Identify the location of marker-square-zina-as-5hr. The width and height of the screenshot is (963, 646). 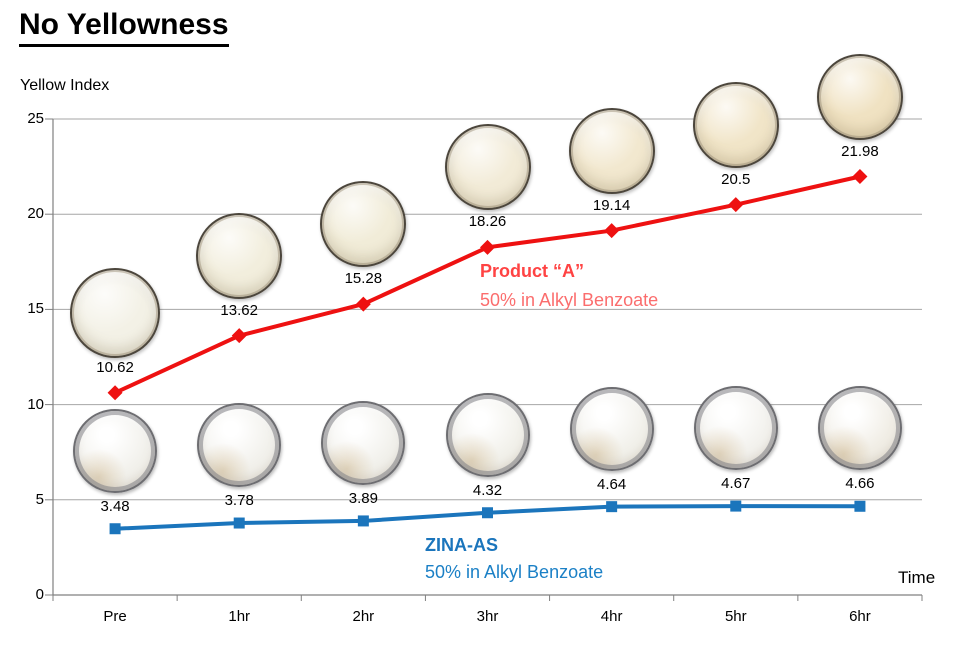
(736, 506).